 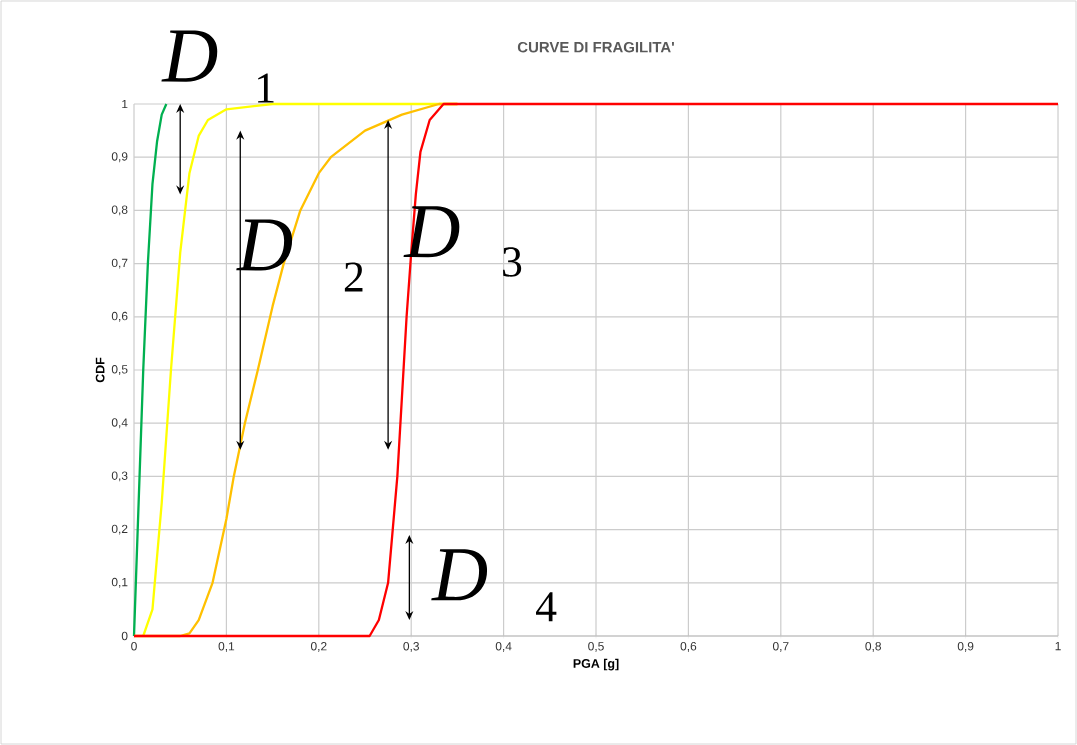 What do you see at coordinates (119, 316) in the screenshot?
I see `y-tick-label: 0,6` at bounding box center [119, 316].